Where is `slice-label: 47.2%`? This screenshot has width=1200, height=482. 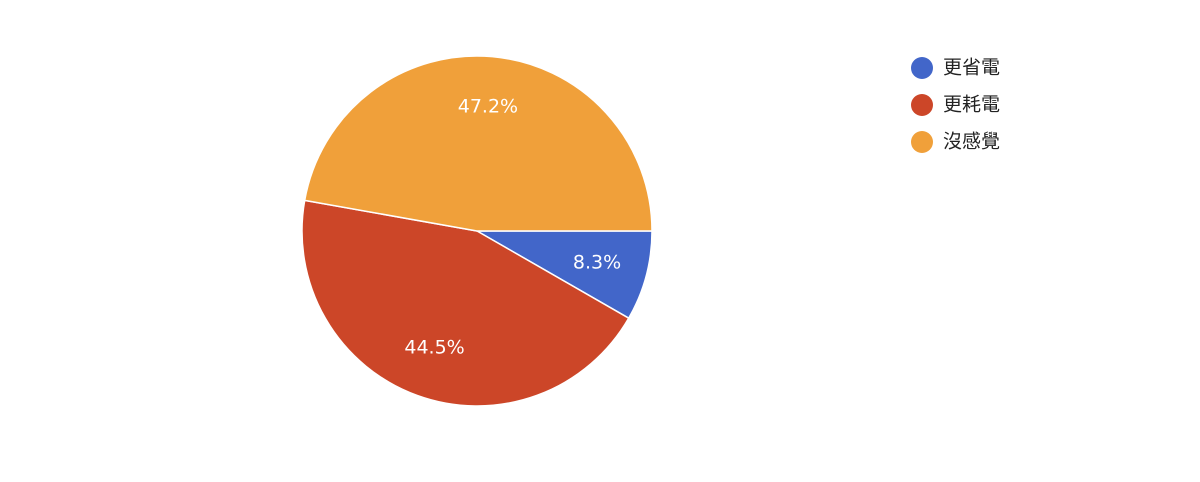 slice-label: 47.2% is located at coordinates (488, 107).